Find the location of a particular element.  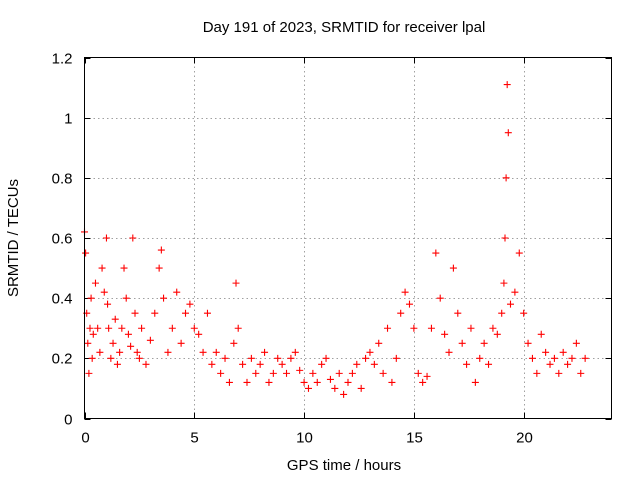

y-tick-label: 0.6 is located at coordinates (62, 239).